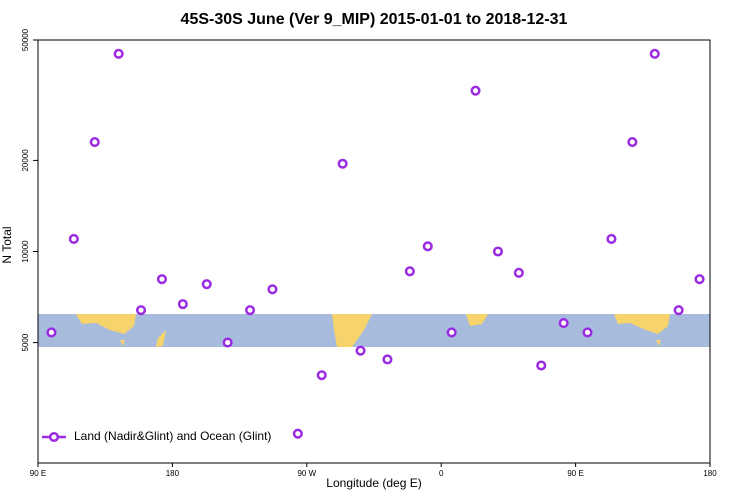  Describe the element at coordinates (373, 483) in the screenshot. I see `x-axis-label: Longitude (deg E)` at that location.